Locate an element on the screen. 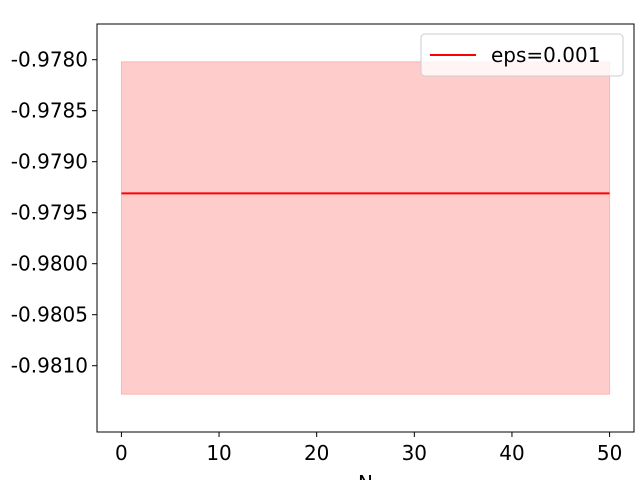  x-tick-label: 40 is located at coordinates (511, 453).